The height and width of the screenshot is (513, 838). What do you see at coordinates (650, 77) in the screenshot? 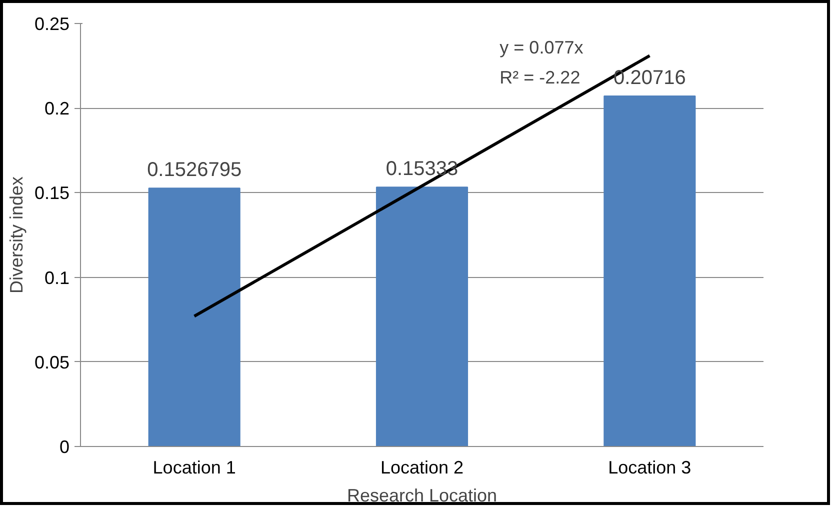
I see `data-label: 0.20716` at bounding box center [650, 77].